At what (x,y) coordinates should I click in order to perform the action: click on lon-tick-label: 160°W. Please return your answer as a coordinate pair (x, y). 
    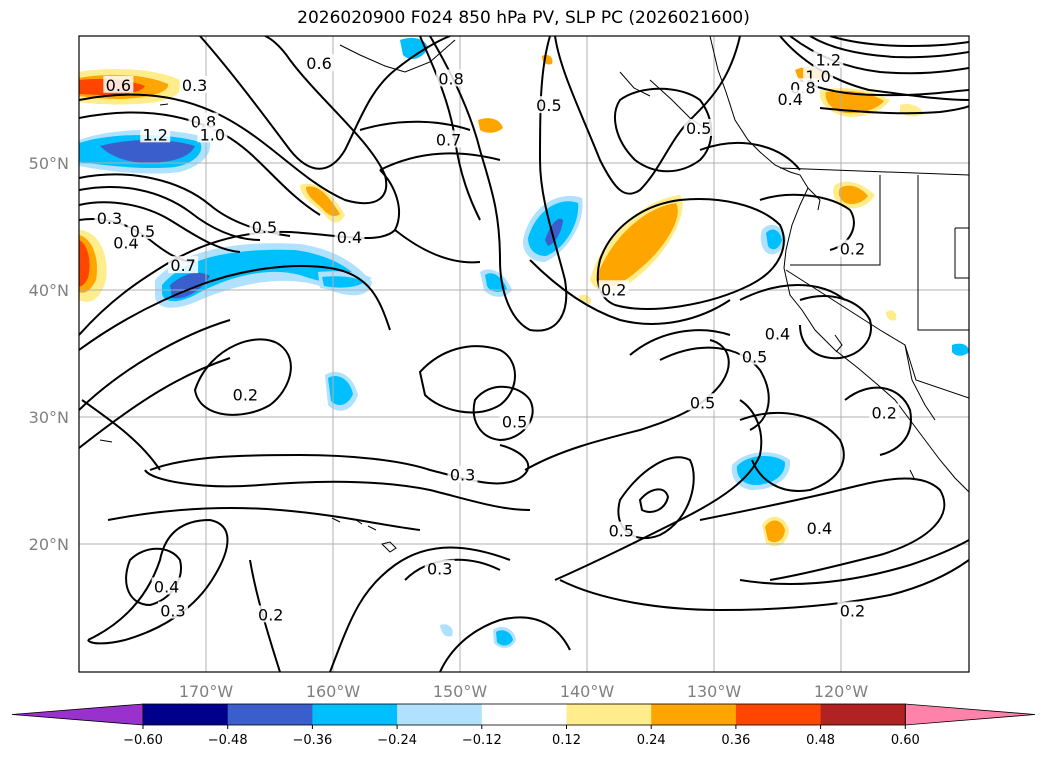
    Looking at the image, I should click on (333, 691).